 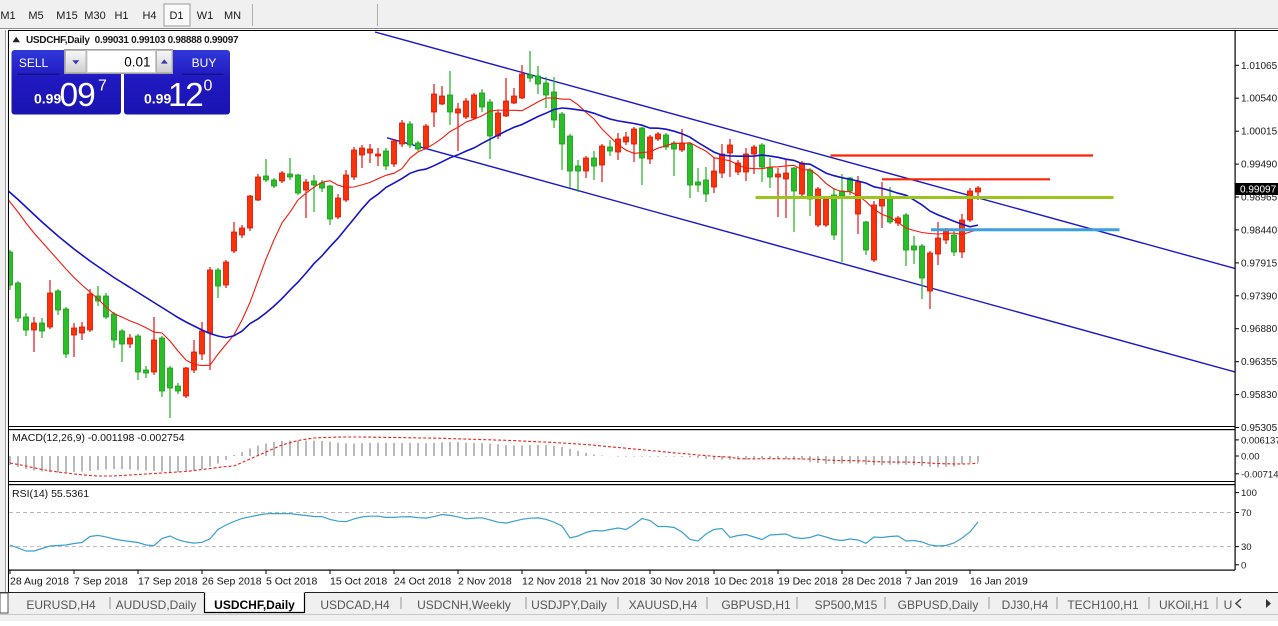 What do you see at coordinates (358, 582) in the screenshot?
I see `svg-text: 15 Oct 2018` at bounding box center [358, 582].